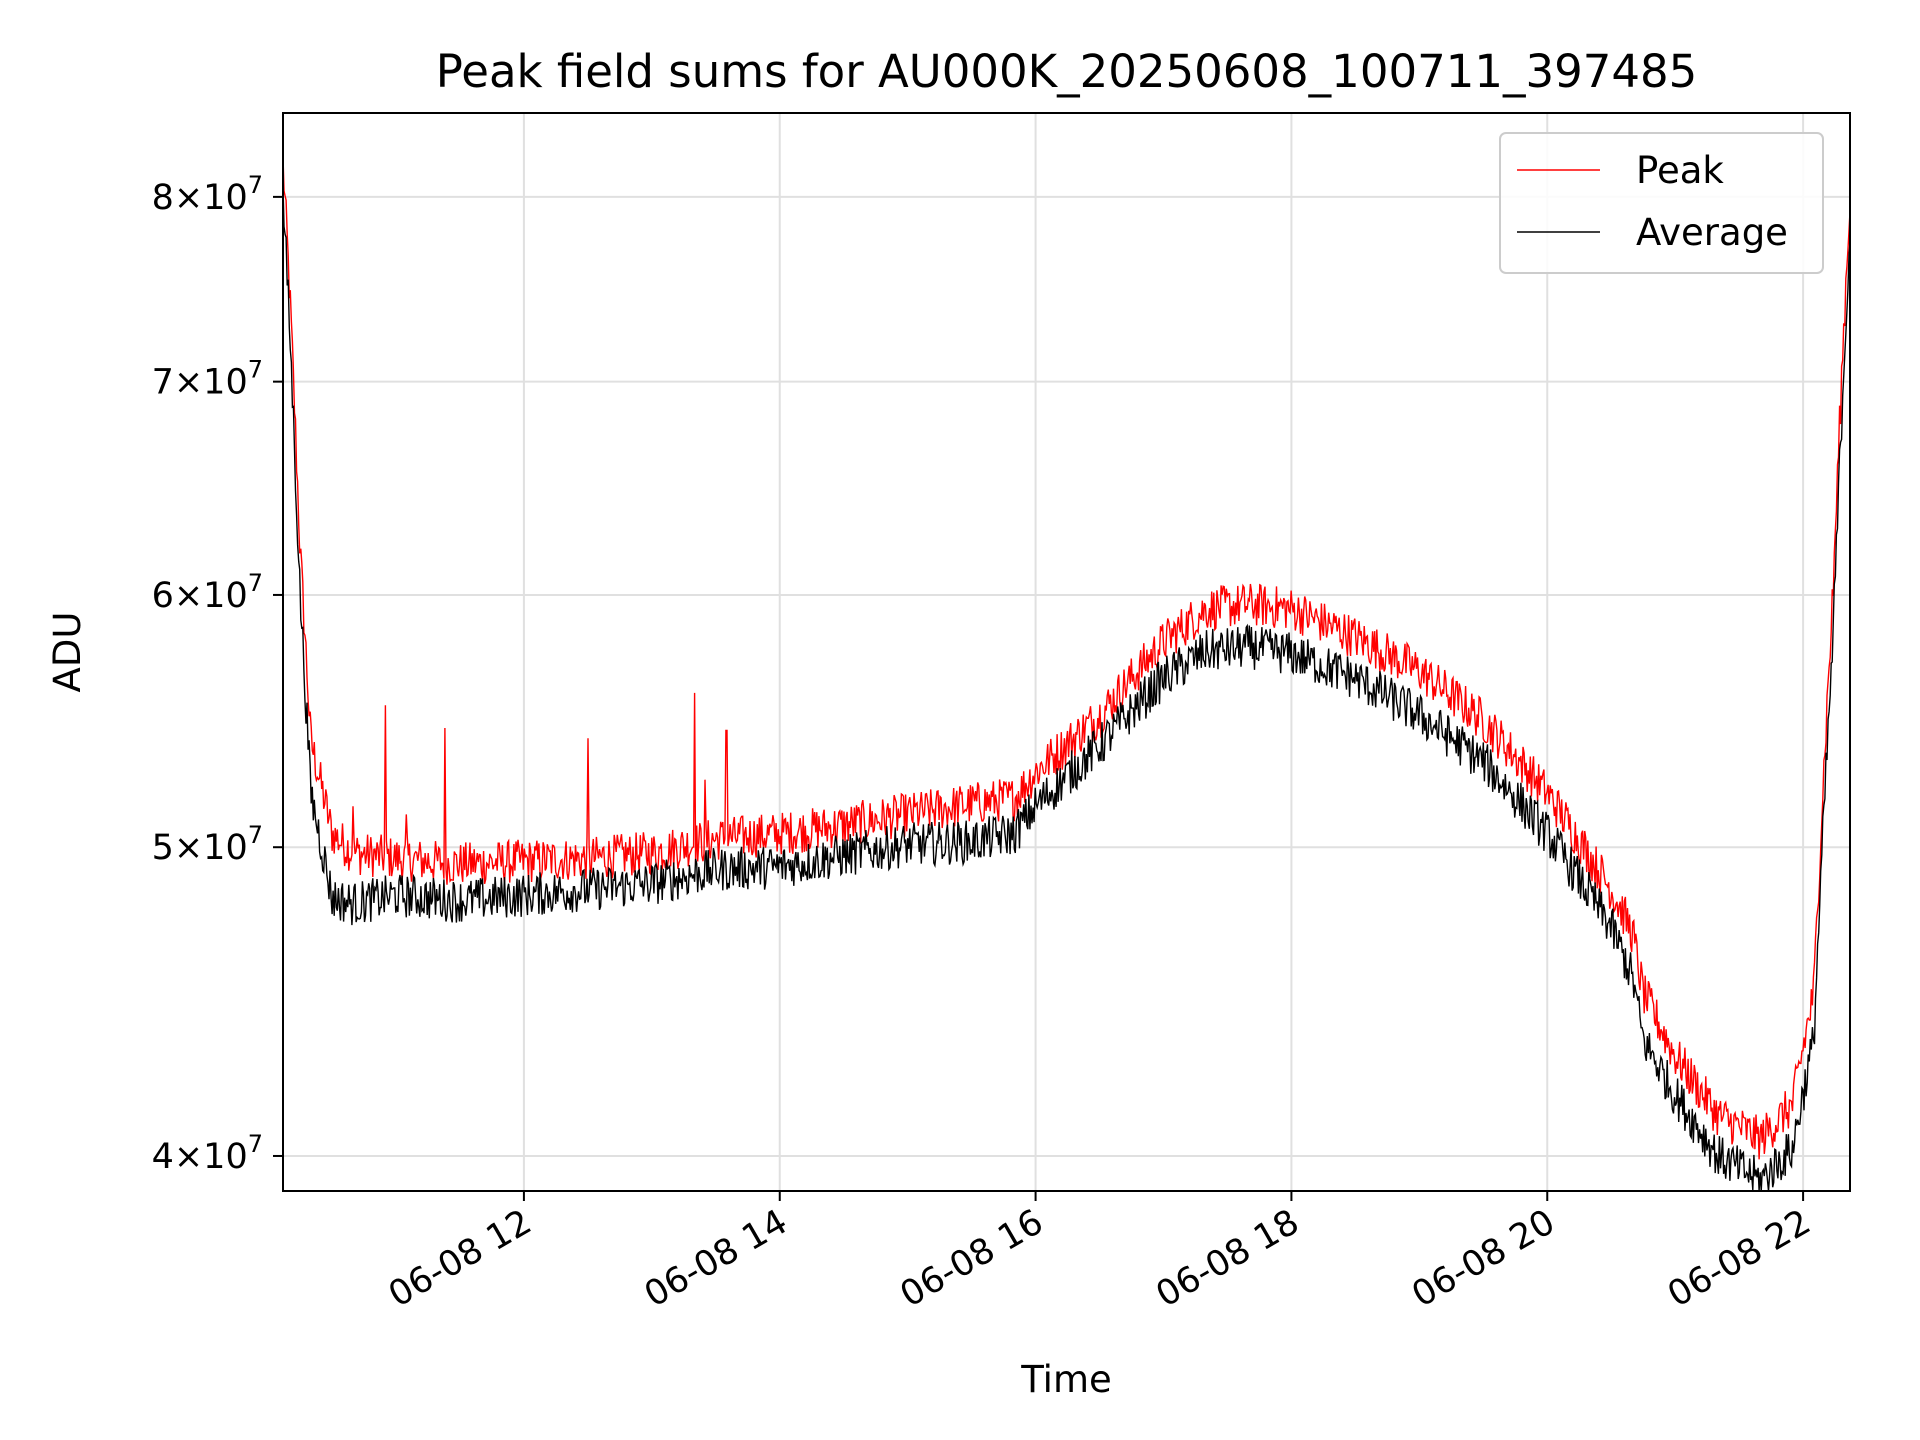  Describe the element at coordinates (207, 194) in the screenshot. I see `y-tick-label: 8×107` at that location.